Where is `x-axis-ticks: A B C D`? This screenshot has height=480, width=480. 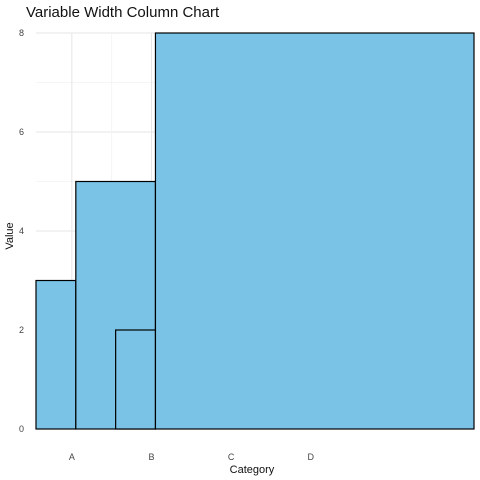 x-axis-ticks: A B C D is located at coordinates (192, 457).